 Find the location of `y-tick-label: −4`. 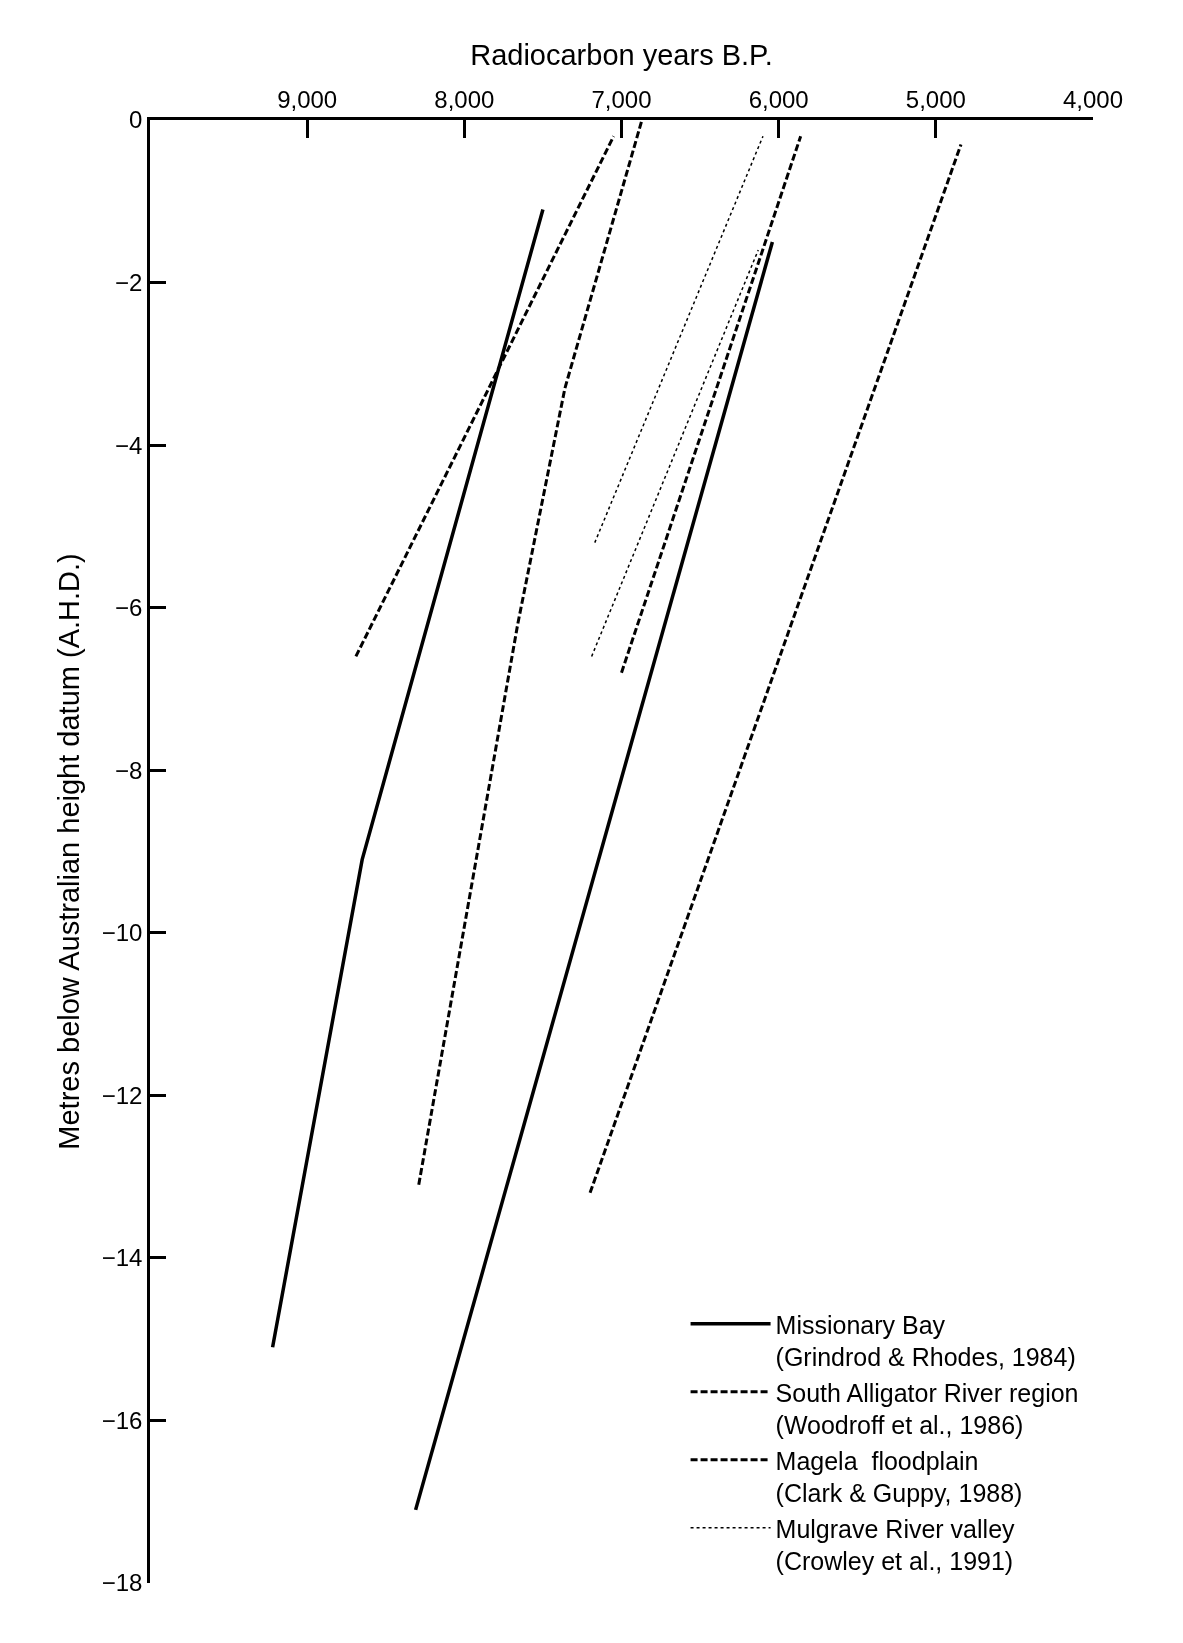

y-tick-label: −4 is located at coordinates (129, 445).